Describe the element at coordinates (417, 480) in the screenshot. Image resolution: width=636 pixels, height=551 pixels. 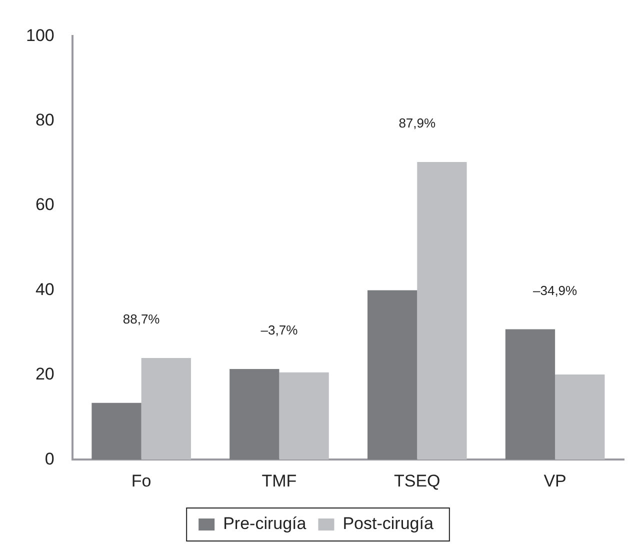
I see `x-tick-label: TSEQ` at that location.